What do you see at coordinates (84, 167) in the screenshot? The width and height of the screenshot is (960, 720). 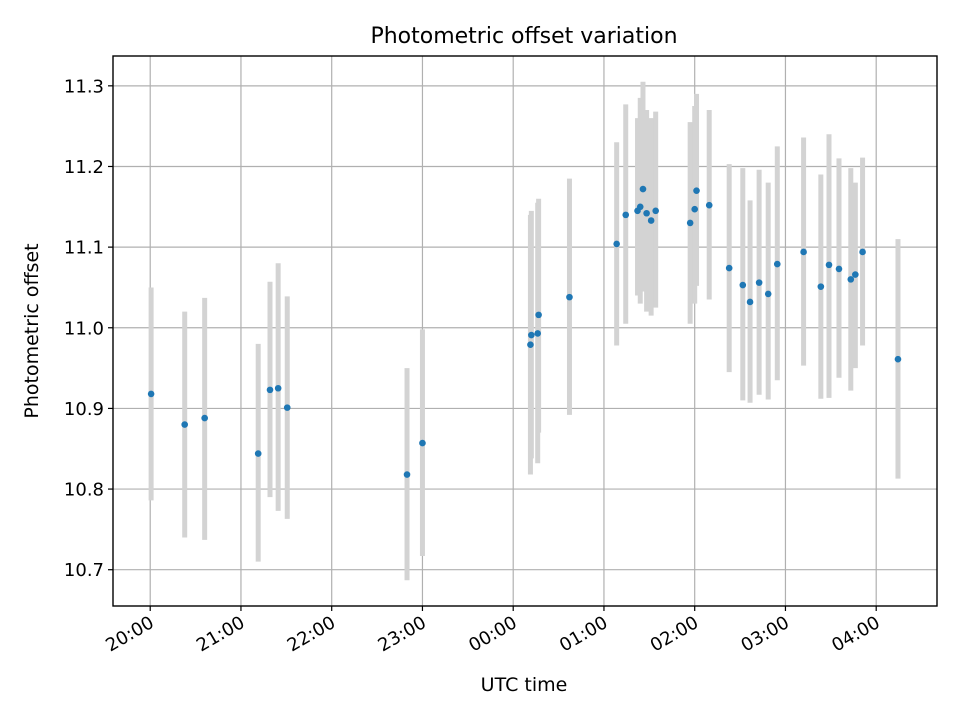 I see `y-tick-label: 11.2` at bounding box center [84, 167].